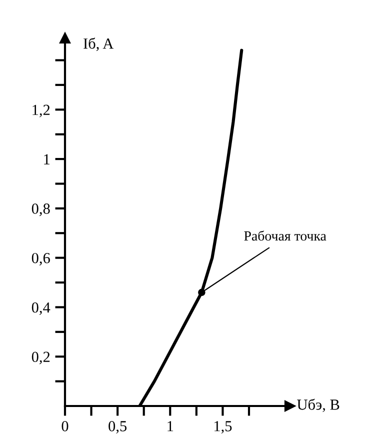 This screenshot has height=444, width=378. Describe the element at coordinates (41, 210) in the screenshot. I see `y-tick-label: 0,8` at that location.